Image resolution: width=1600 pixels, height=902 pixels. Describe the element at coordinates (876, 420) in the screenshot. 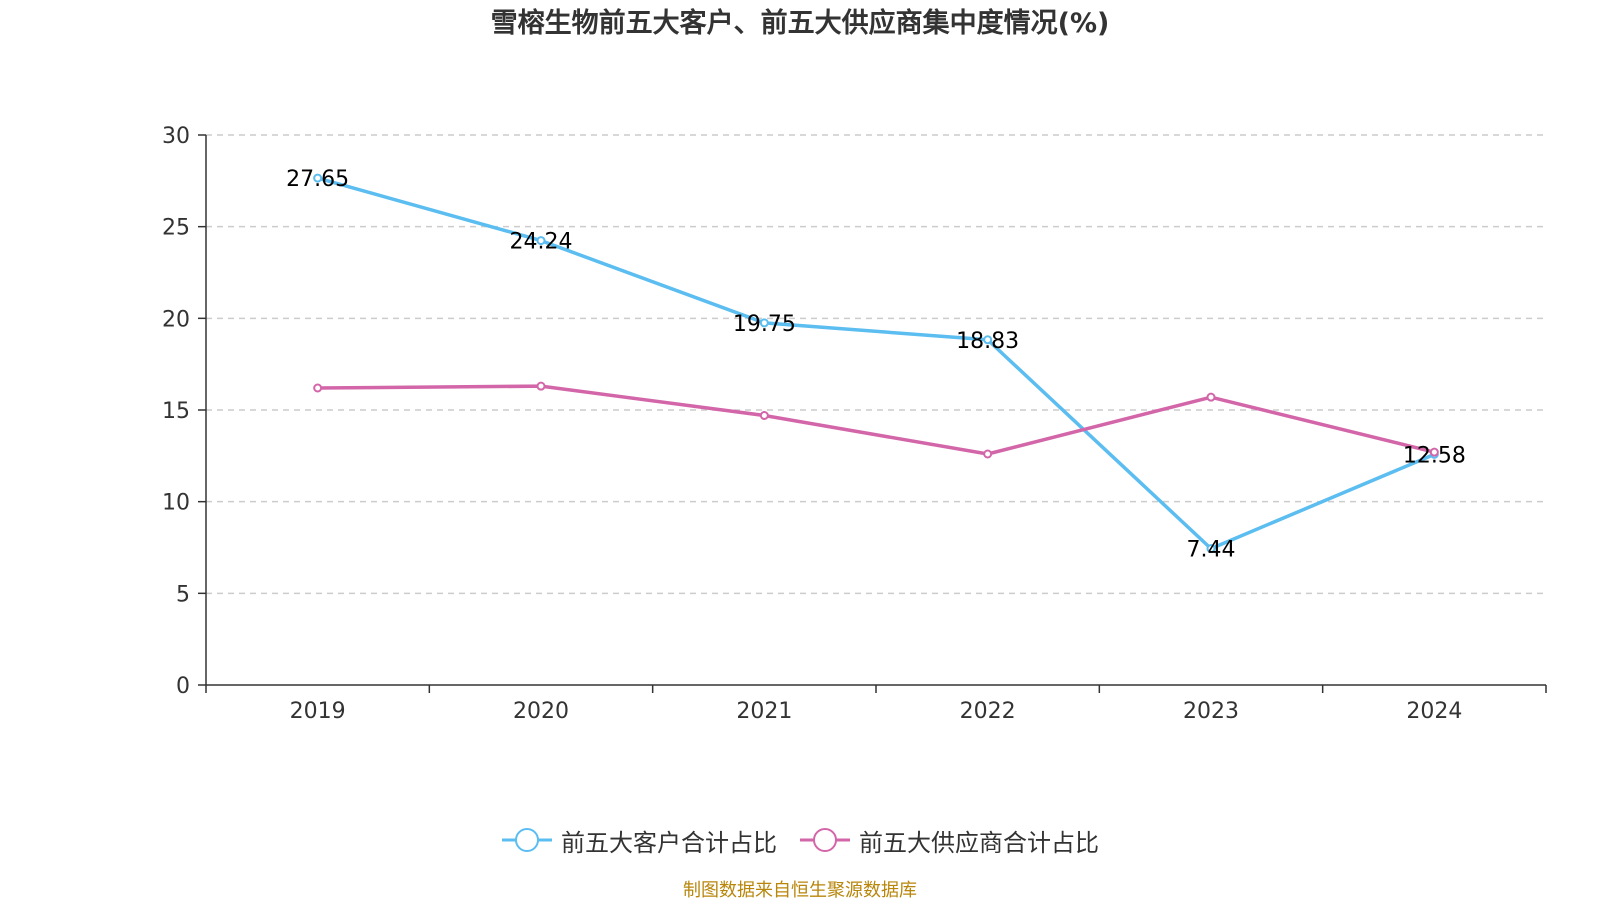

I see `series-line` at that location.